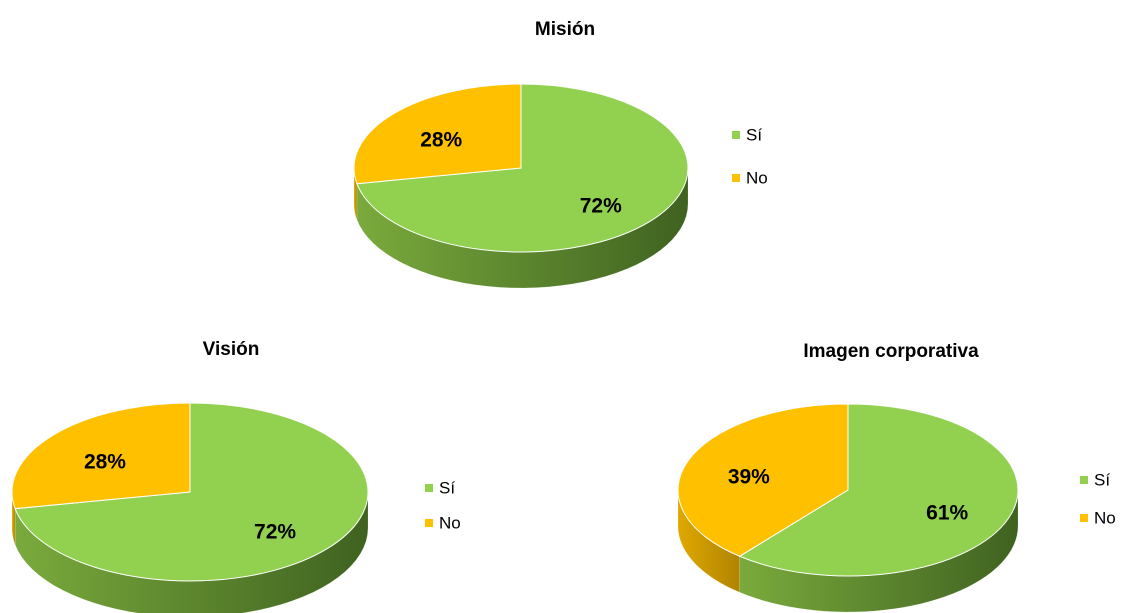 The width and height of the screenshot is (1126, 613). Describe the element at coordinates (565, 29) in the screenshot. I see `chart-title: Misión` at that location.